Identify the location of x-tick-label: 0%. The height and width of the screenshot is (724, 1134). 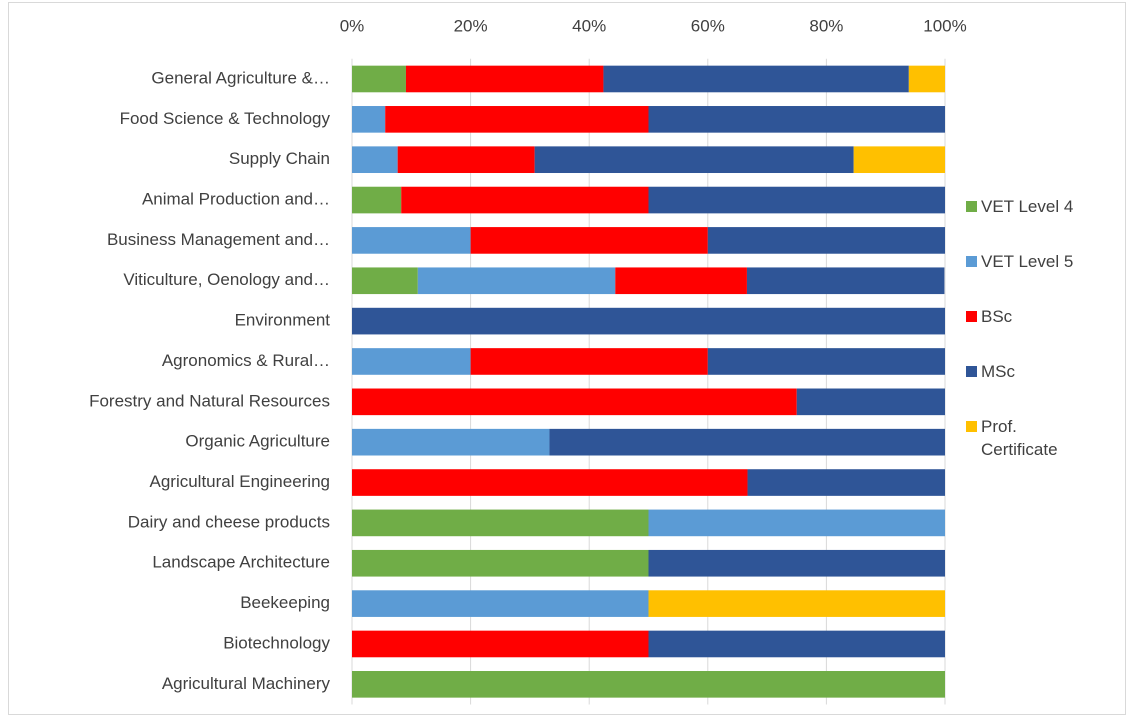
(352, 25).